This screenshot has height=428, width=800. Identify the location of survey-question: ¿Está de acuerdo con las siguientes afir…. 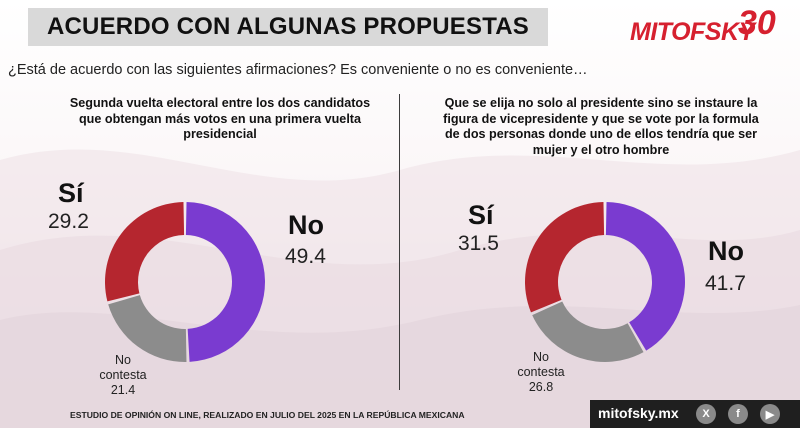
(298, 70).